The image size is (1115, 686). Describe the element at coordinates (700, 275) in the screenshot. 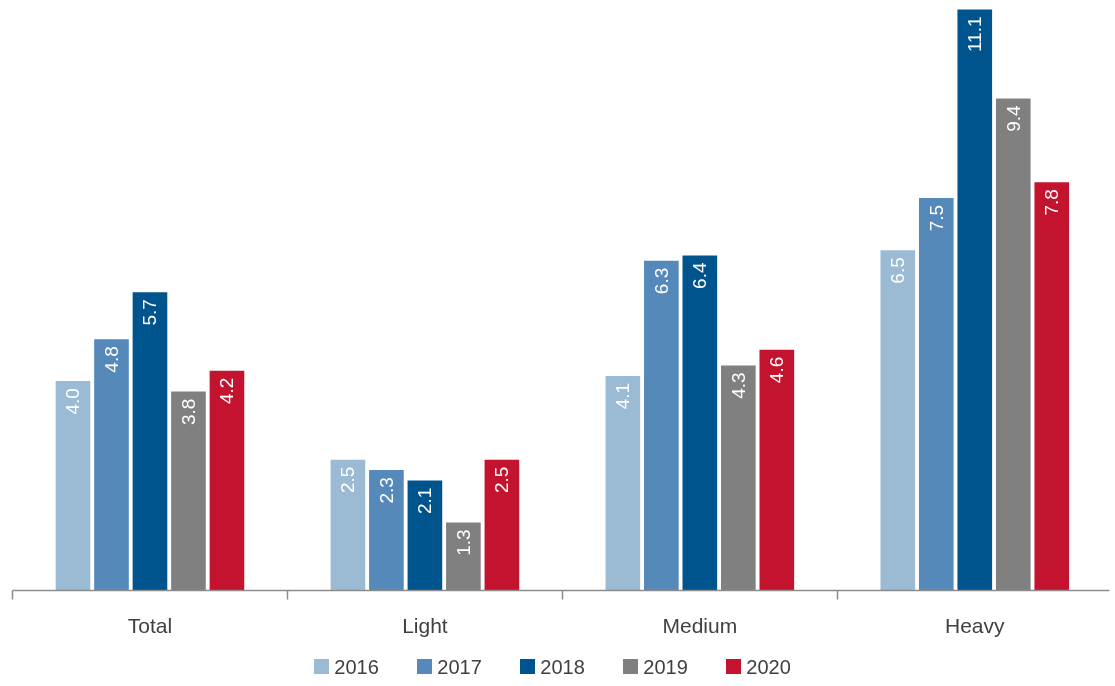

I see `data-label: 6.4` at that location.